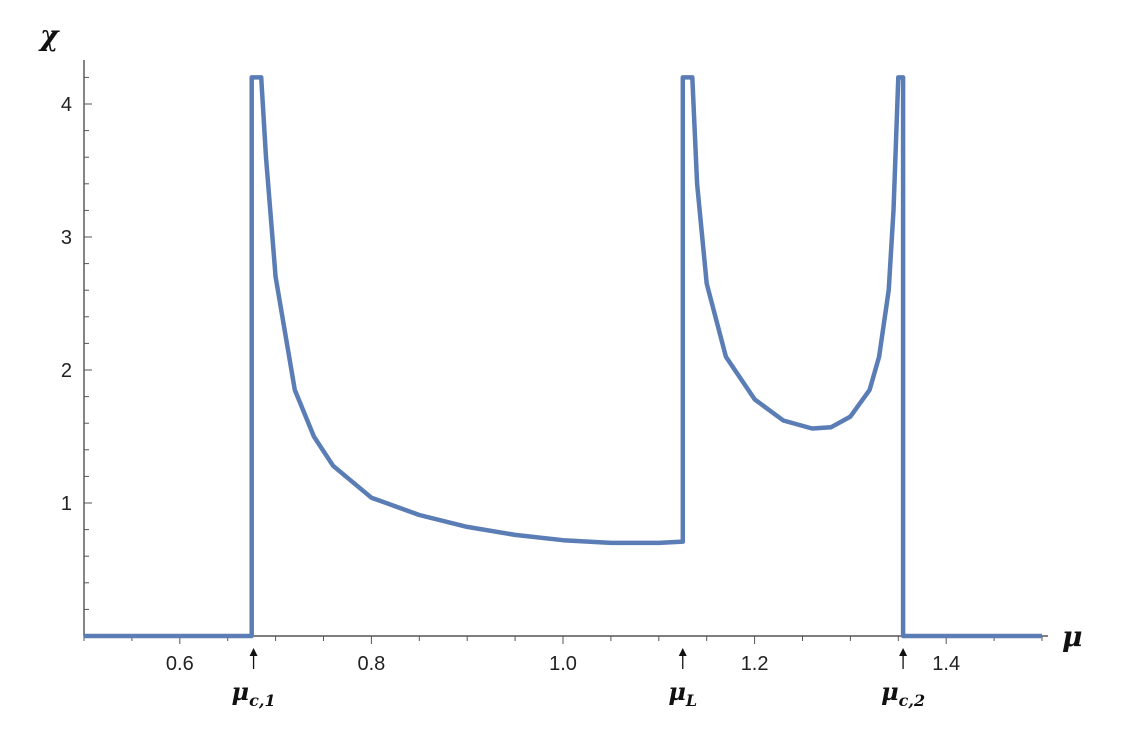  I want to click on x-tick-label: 1.0, so click(563, 664).